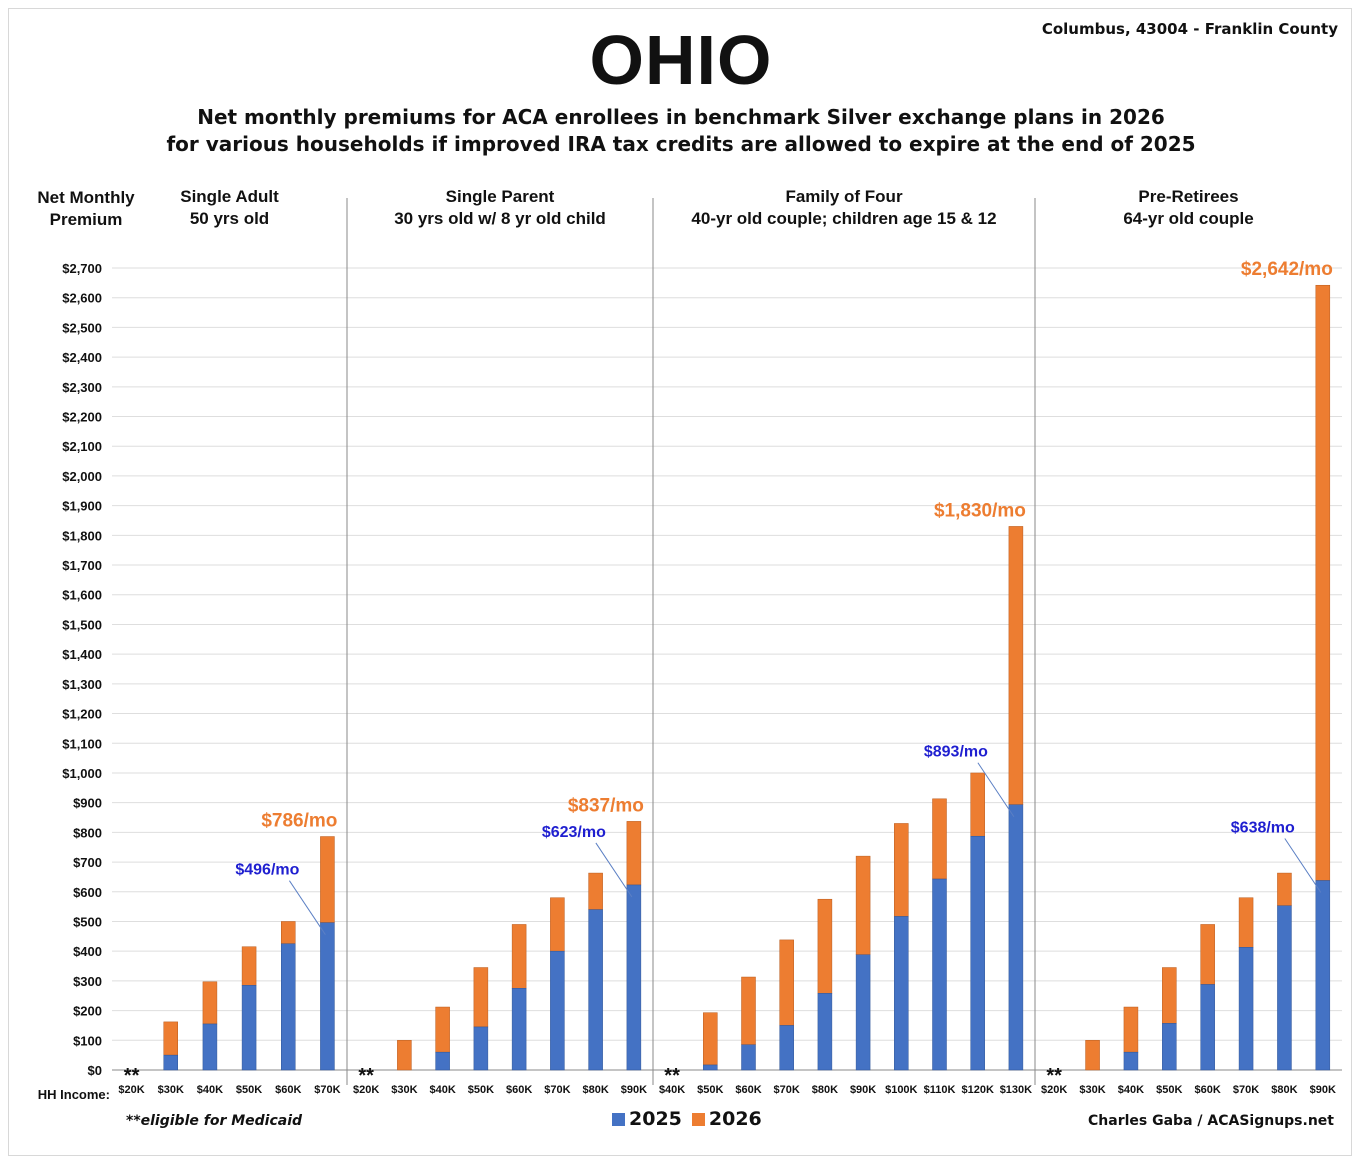 This screenshot has height=1168, width=1362. Describe the element at coordinates (710, 1090) in the screenshot. I see `x-tick-label: $50K` at that location.